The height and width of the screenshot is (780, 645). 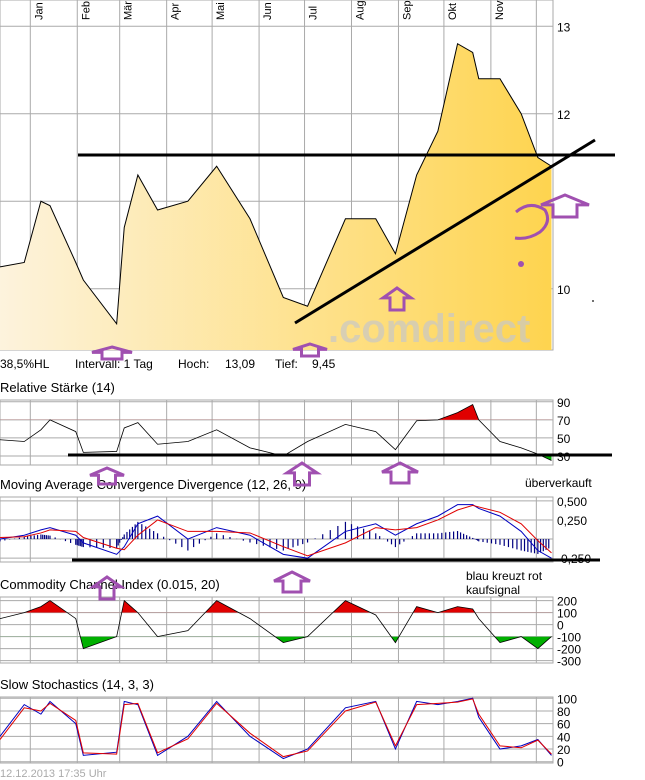 What do you see at coordinates (564, 750) in the screenshot?
I see `stochastics-tick-label: 20` at bounding box center [564, 750].